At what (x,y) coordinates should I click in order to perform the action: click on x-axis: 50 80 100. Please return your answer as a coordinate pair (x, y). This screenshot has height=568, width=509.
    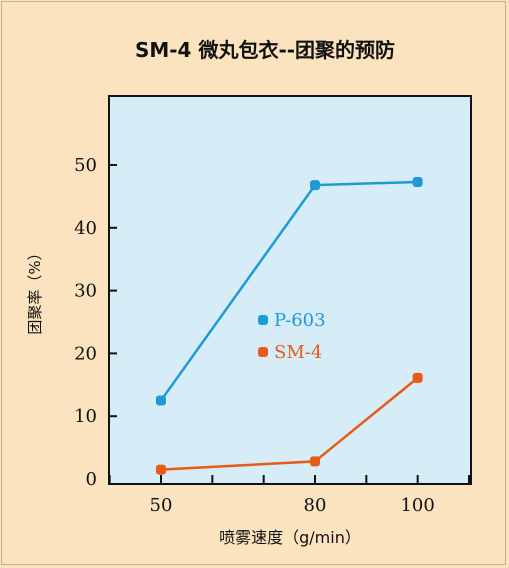
    Looking at the image, I should click on (289, 495).